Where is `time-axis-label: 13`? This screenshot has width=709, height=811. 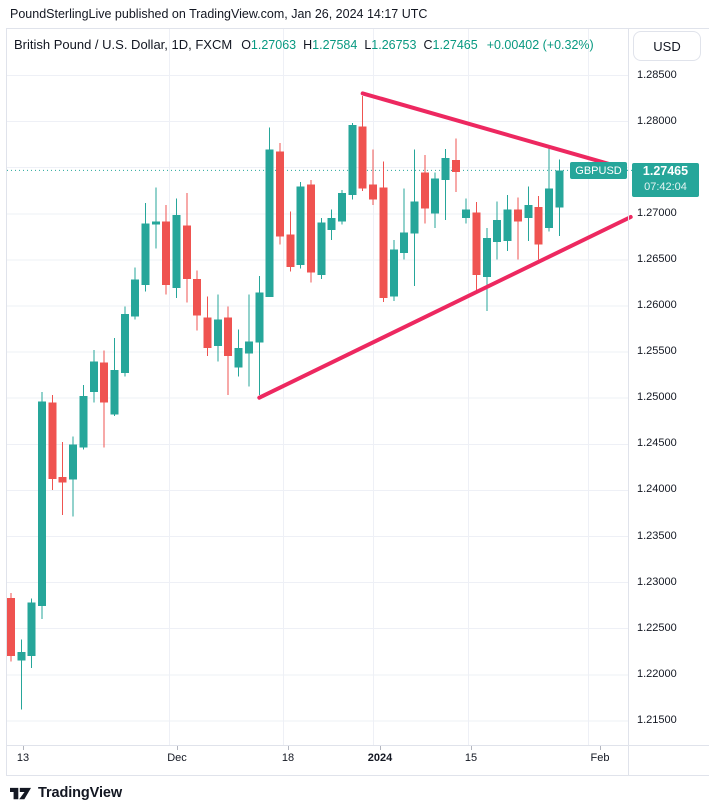 time-axis-label: 13 is located at coordinates (23, 758).